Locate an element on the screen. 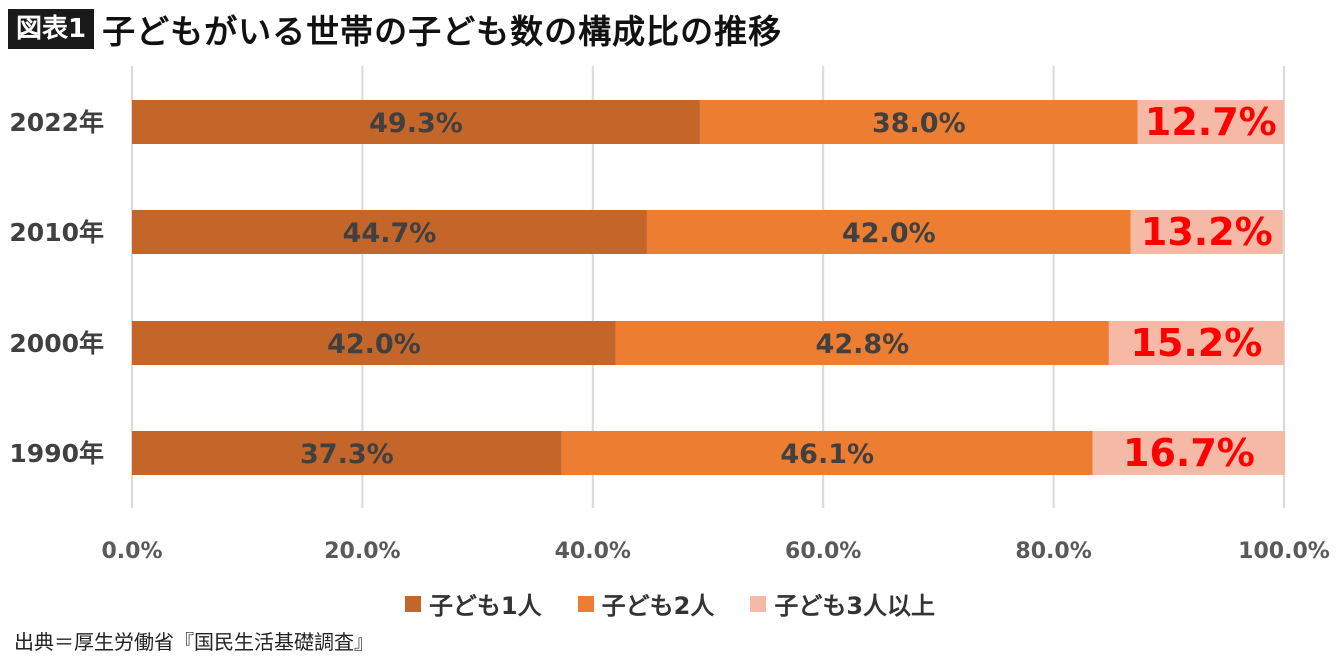 The width and height of the screenshot is (1340, 658). data-label: 13.2% is located at coordinates (1207, 232).